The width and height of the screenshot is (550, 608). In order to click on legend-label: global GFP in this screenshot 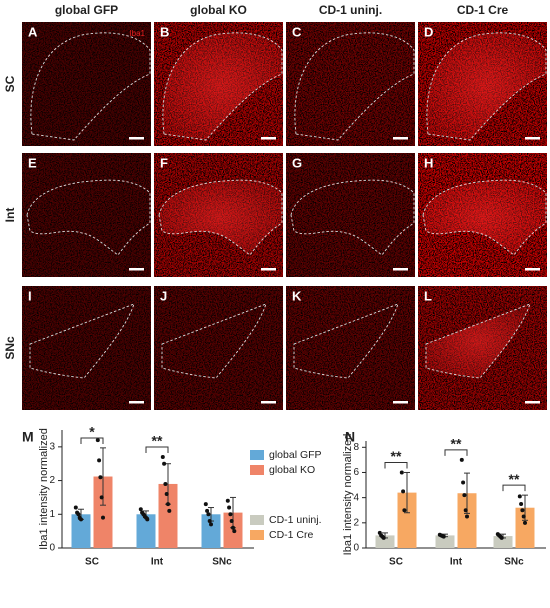, I will do `click(295, 455)`.